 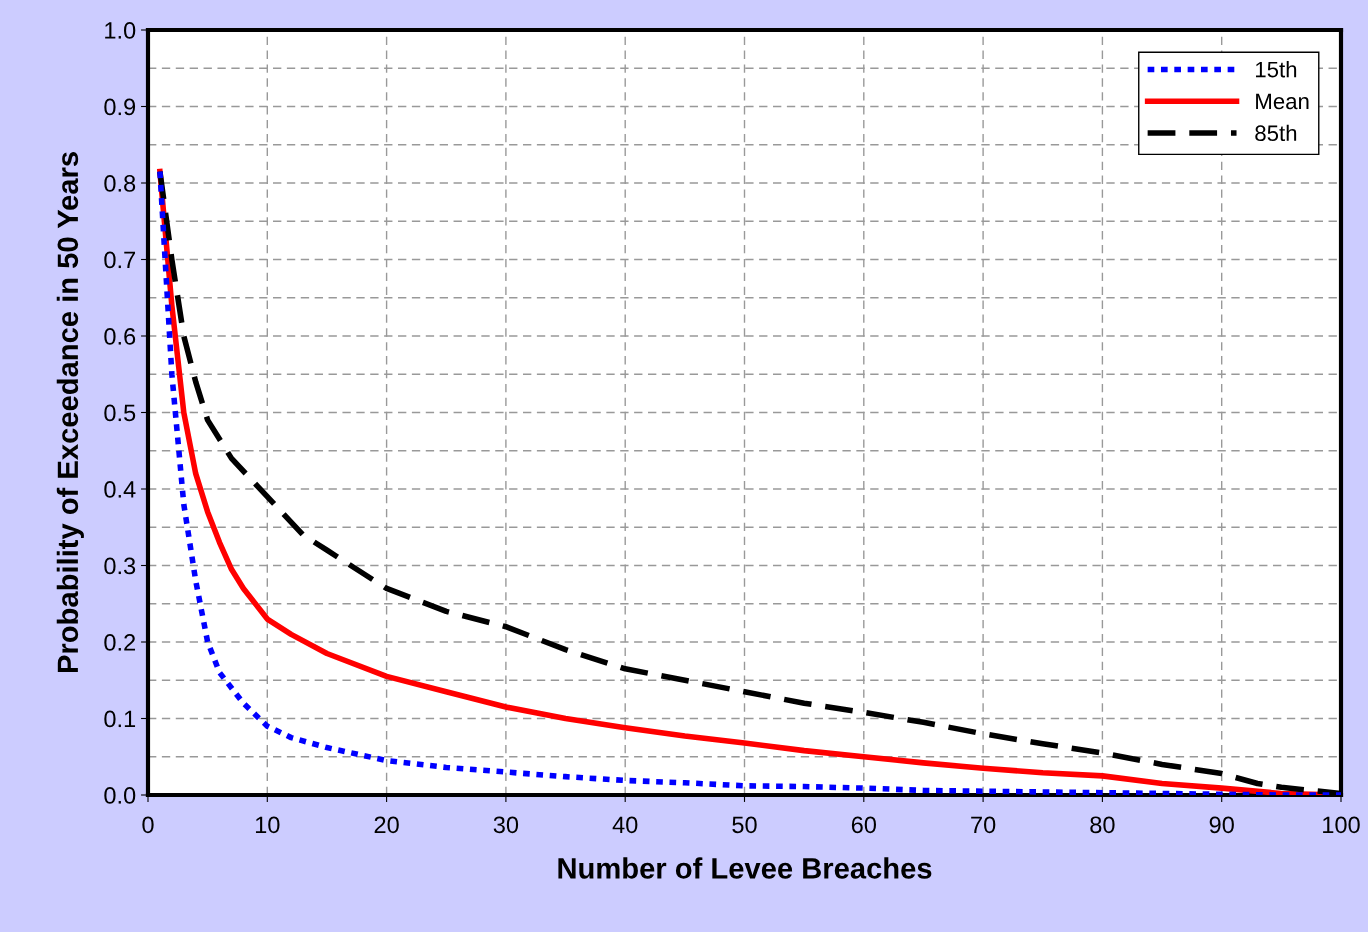 I want to click on x-axis-title: Number of Levee Breaches, so click(x=745, y=868).